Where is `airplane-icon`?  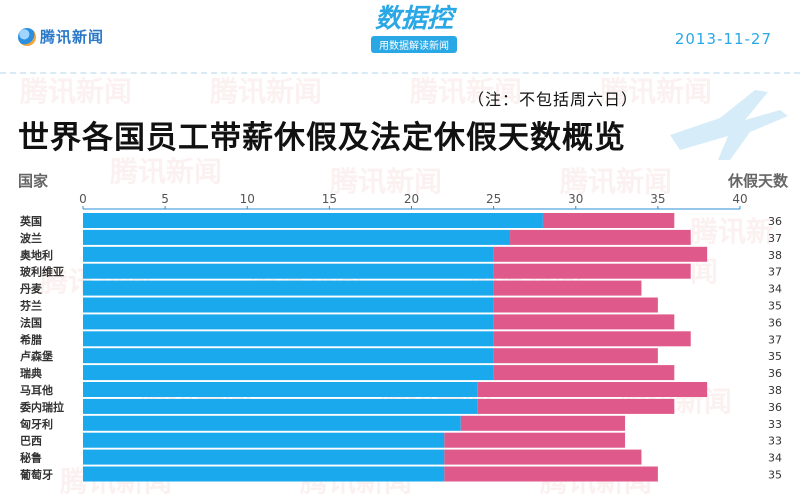
airplane-icon is located at coordinates (729, 125).